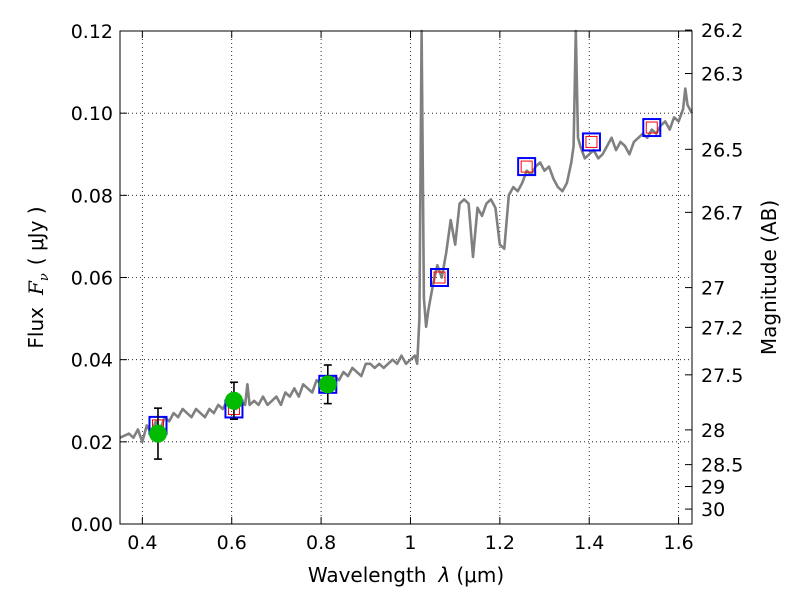 The height and width of the screenshot is (600, 800). I want to click on y-tick-label: 0.08, so click(92, 196).